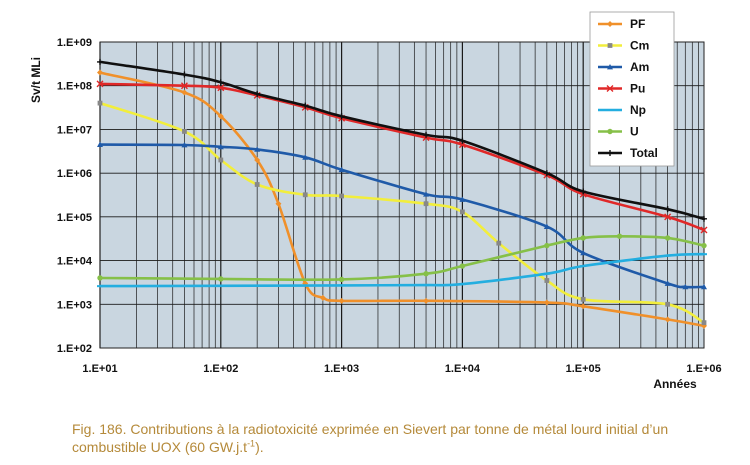 The height and width of the screenshot is (465, 750). Describe the element at coordinates (644, 153) in the screenshot. I see `legend-label: Total` at that location.